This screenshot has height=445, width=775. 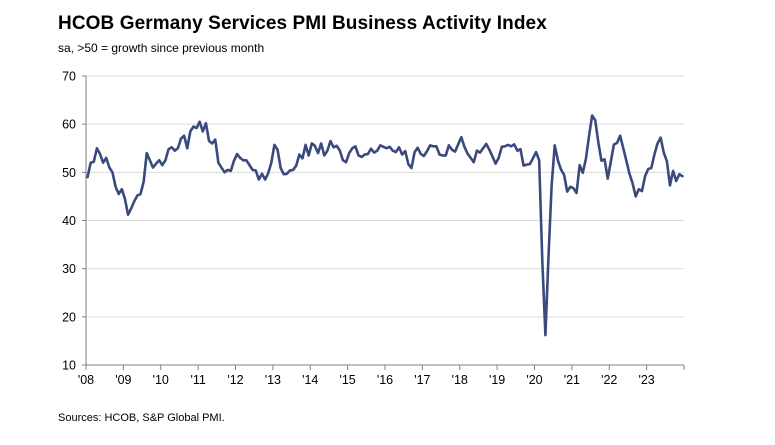 I want to click on x-tick-label: '22, so click(x=609, y=380).